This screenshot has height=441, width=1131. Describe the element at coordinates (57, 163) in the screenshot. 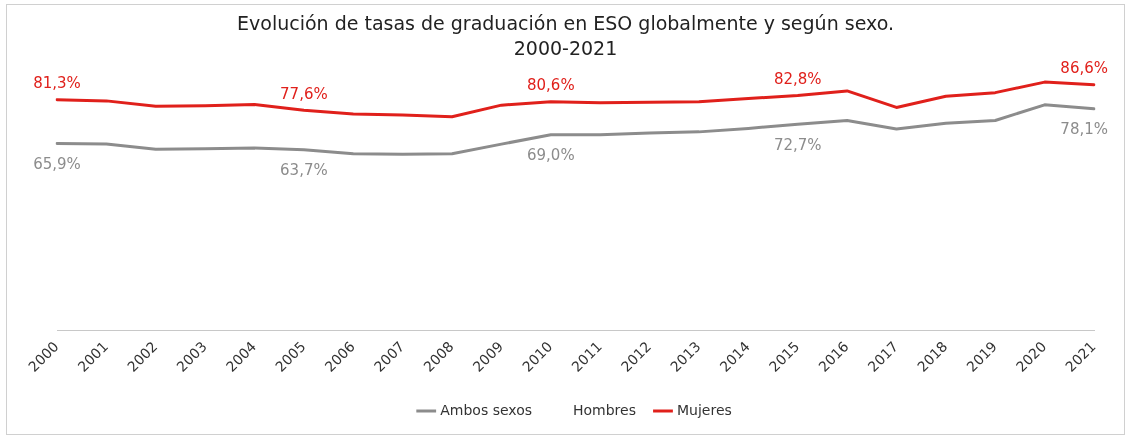

I see `data-label: 65,9%` at that location.